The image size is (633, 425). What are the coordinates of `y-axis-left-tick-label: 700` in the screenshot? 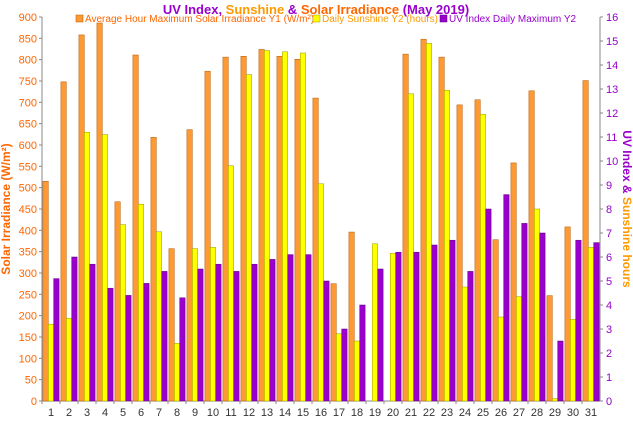 It's located at (28, 103).